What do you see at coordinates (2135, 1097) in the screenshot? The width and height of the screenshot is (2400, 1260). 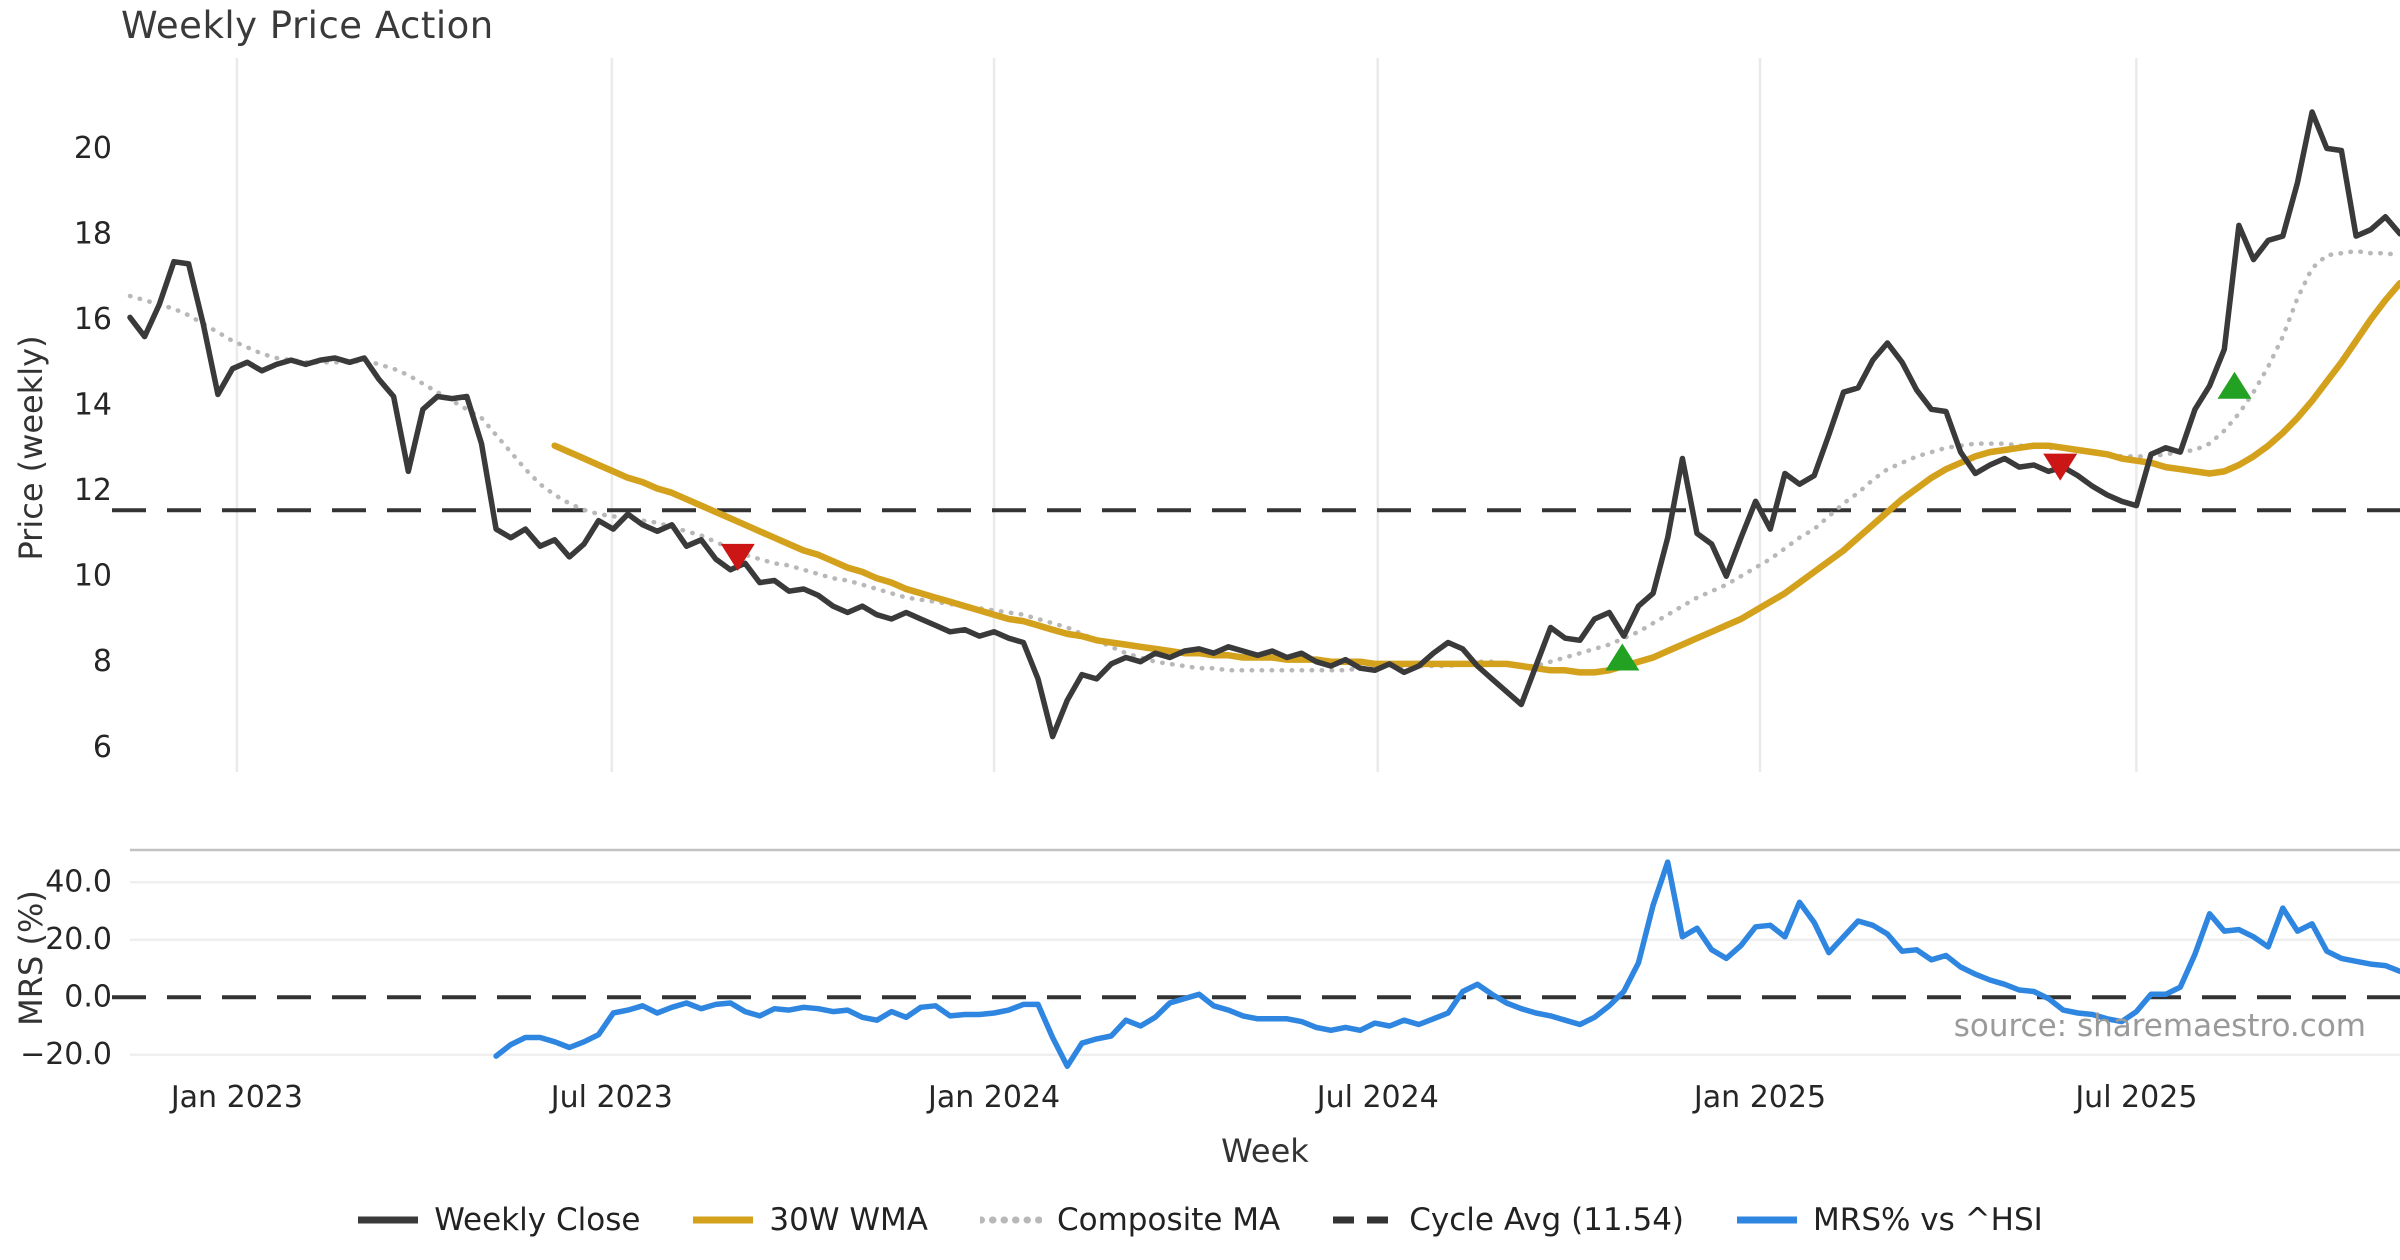 I see `x-tick-label: Jul 2025` at bounding box center [2135, 1097].